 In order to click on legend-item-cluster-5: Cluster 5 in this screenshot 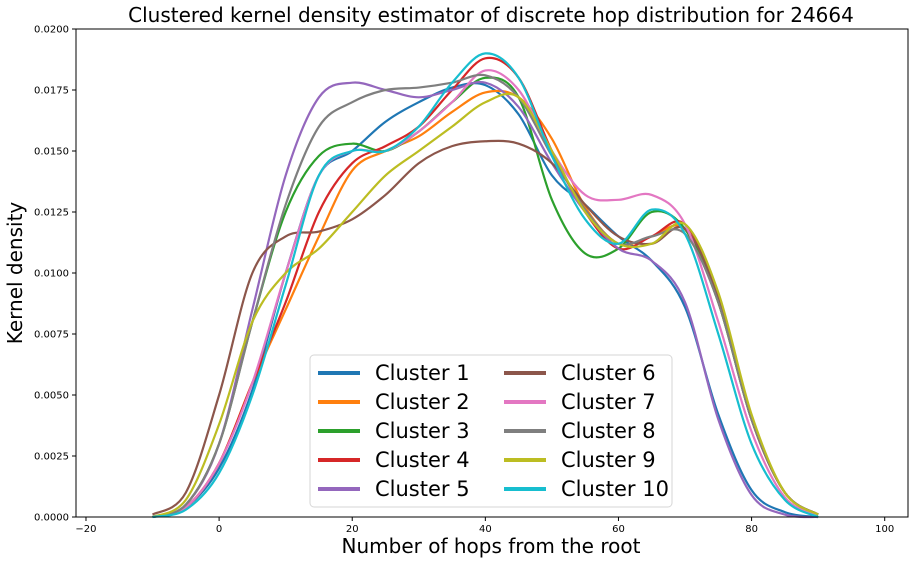, I will do `click(394, 489)`.